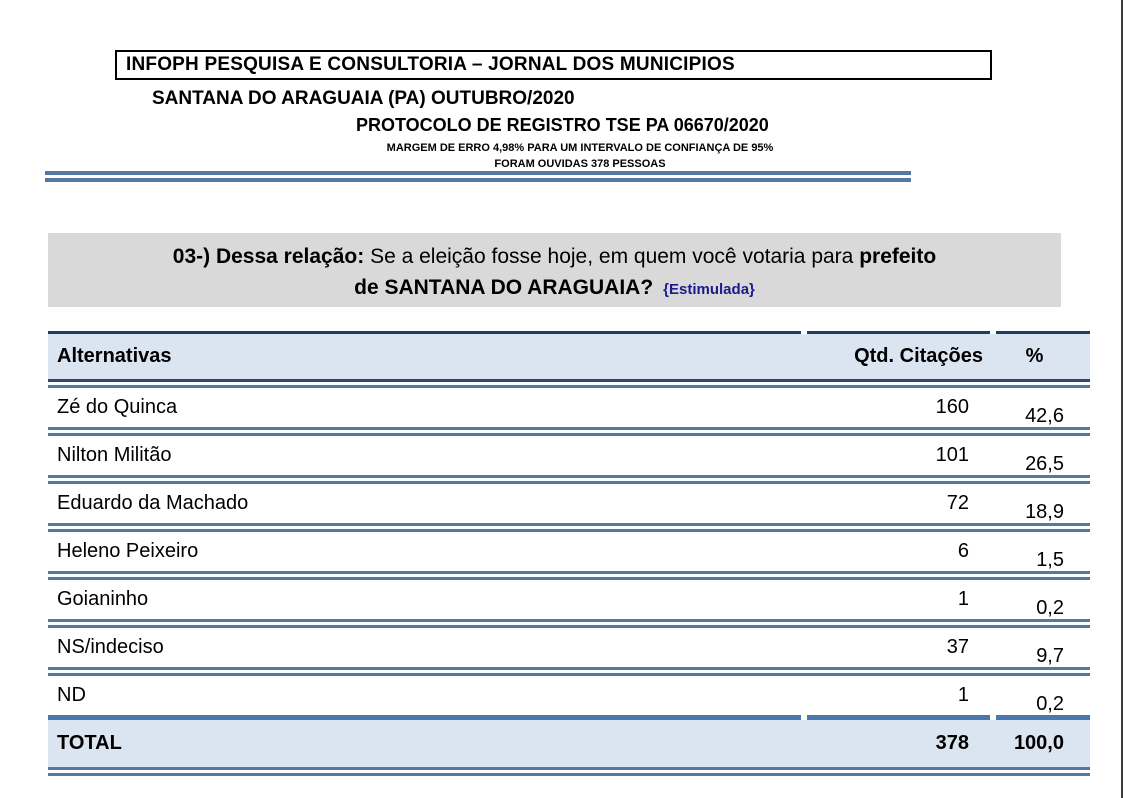 The height and width of the screenshot is (798, 1126). I want to click on question-emphasis-line2: de SANTANA DO ARAGUAIA?, so click(504, 287).